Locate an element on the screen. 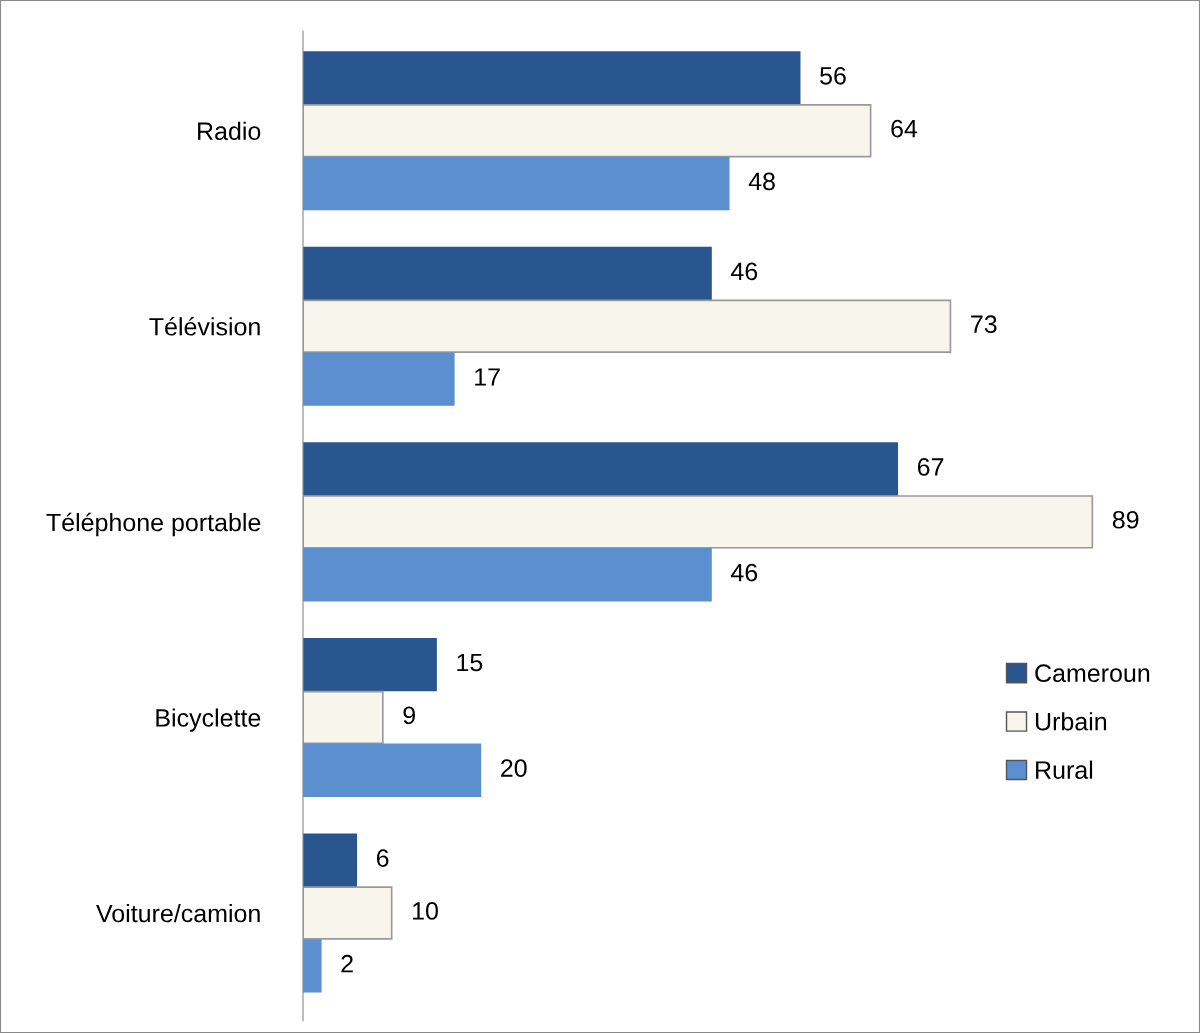  data-label: 15 is located at coordinates (470, 662).